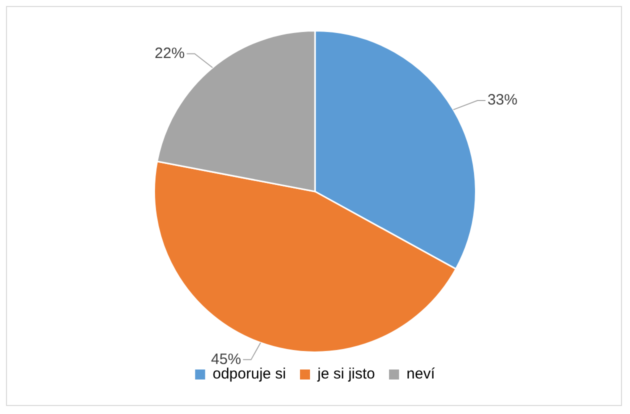 This screenshot has height=414, width=630. What do you see at coordinates (421, 374) in the screenshot?
I see `legend-label: neví` at bounding box center [421, 374].